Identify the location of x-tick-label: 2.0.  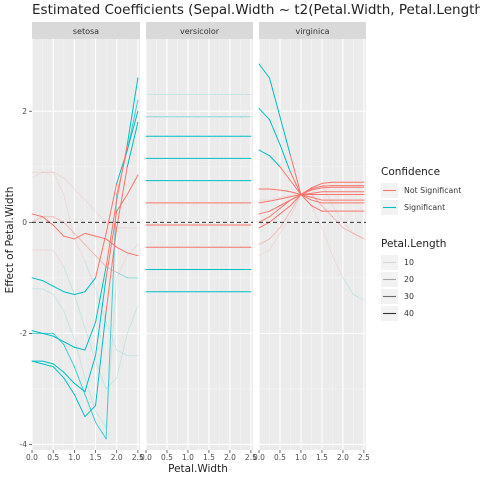
(230, 457).